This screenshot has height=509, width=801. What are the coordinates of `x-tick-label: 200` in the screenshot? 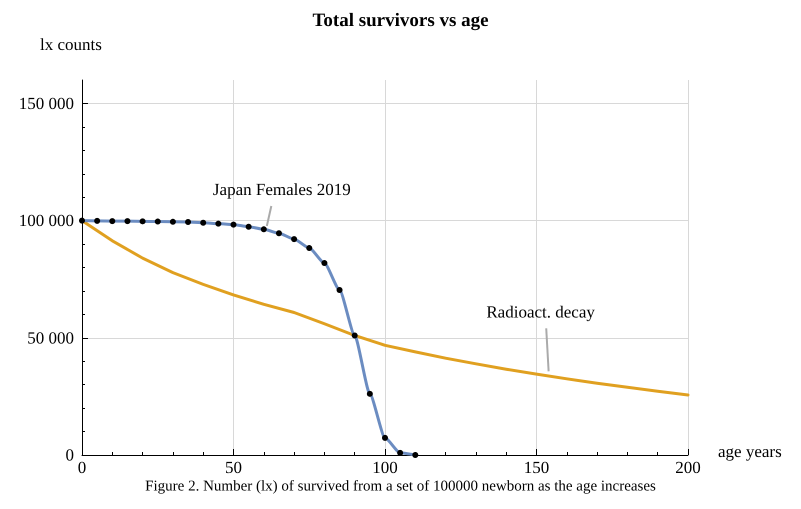 It's located at (688, 467).